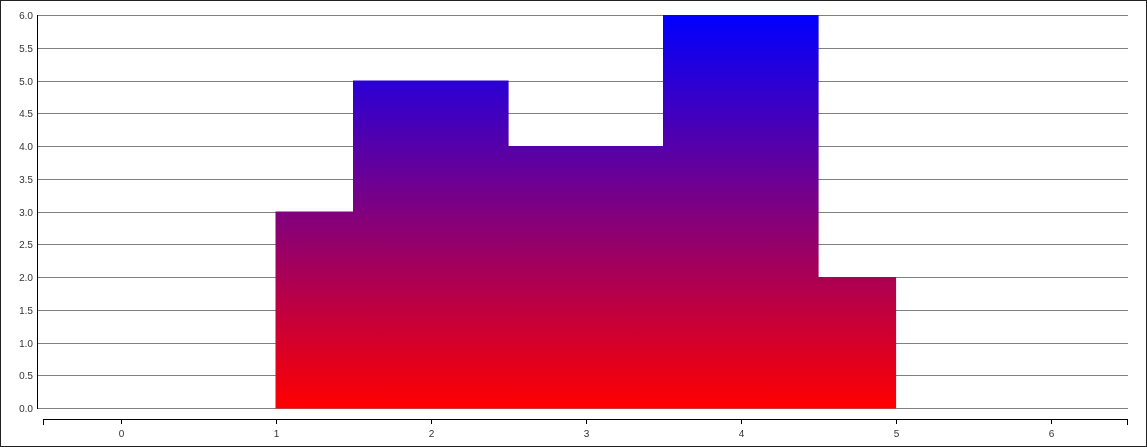 The width and height of the screenshot is (1147, 447). I want to click on y-tick-label: 0.5, so click(26, 376).